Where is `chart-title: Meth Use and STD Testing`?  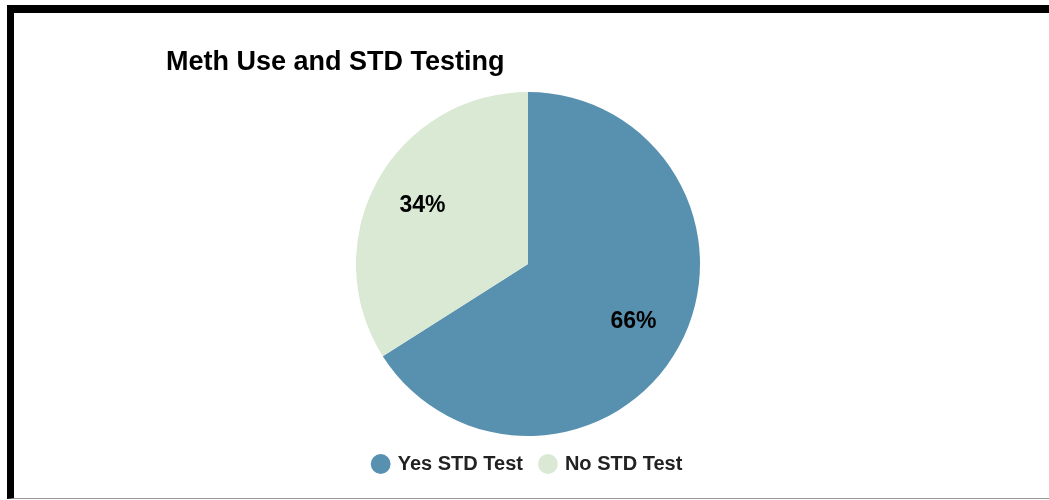 chart-title: Meth Use and STD Testing is located at coordinates (335, 61).